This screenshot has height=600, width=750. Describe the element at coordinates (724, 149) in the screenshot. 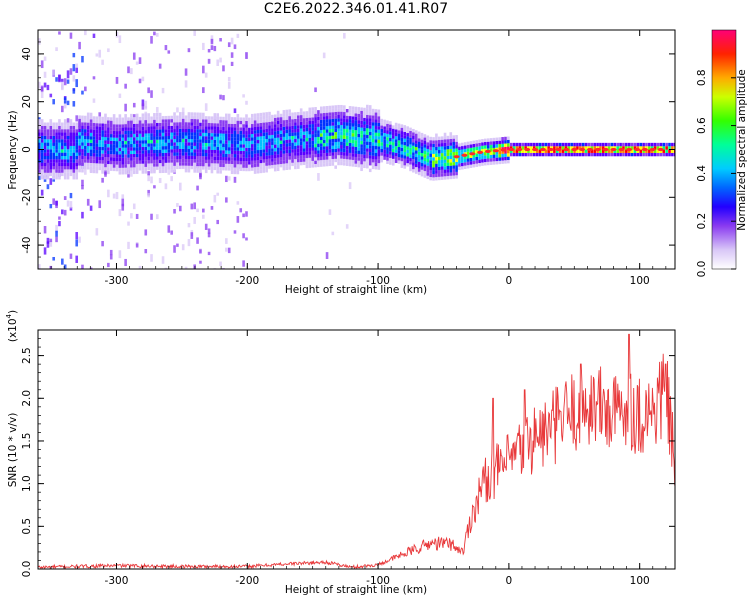

I see `colorbar-gradient` at that location.